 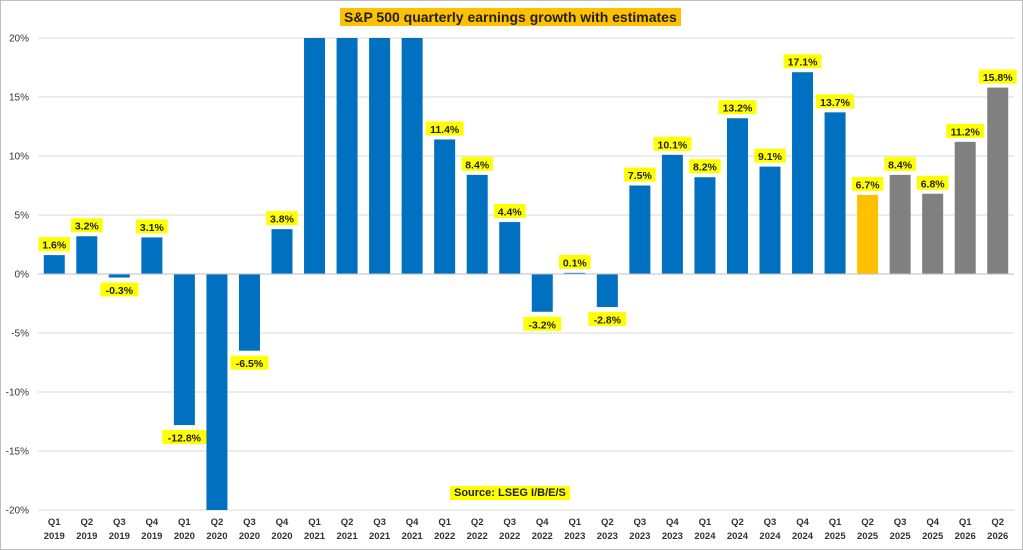 I want to click on data-label: 11.4%, so click(x=445, y=130).